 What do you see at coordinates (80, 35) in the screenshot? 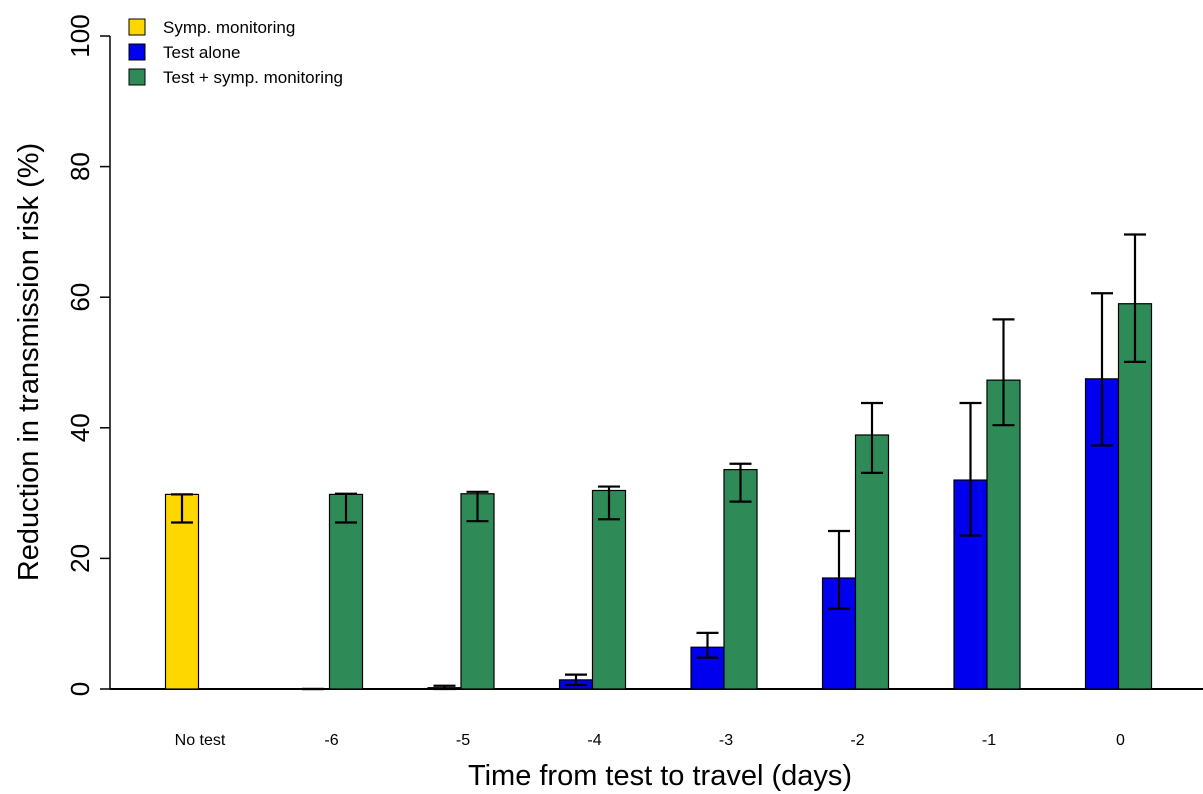
I see `y-tick-label: 100` at bounding box center [80, 35].